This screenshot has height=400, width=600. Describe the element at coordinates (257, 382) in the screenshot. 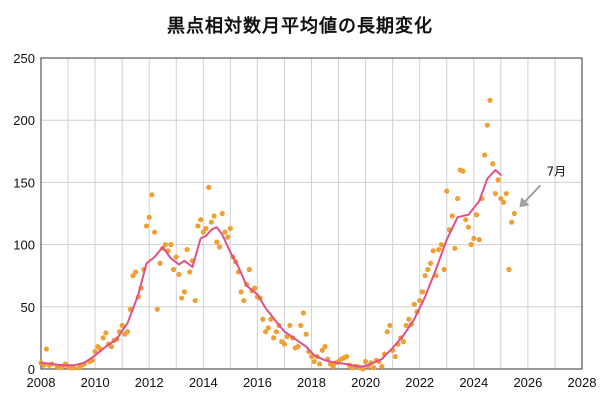

I see `x-tick-label: 2016` at that location.